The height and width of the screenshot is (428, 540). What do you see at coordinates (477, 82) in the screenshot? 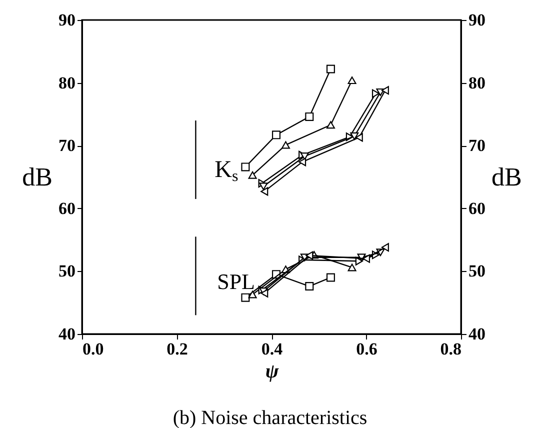
I see `y2-tick-label: 80` at bounding box center [477, 82].